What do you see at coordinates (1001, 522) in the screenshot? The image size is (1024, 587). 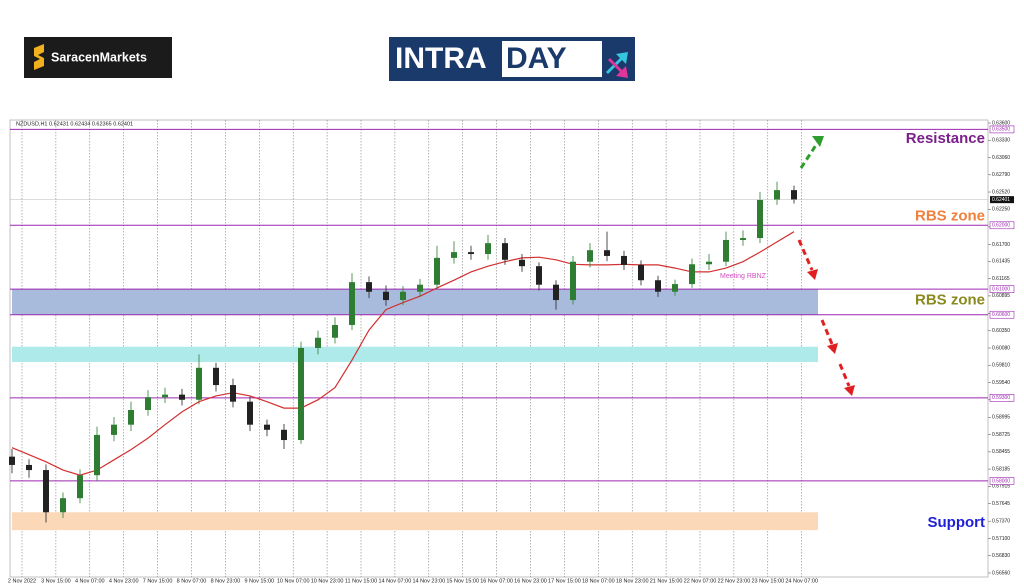 I see `y-tick-label: 0.57370` at bounding box center [1001, 522].